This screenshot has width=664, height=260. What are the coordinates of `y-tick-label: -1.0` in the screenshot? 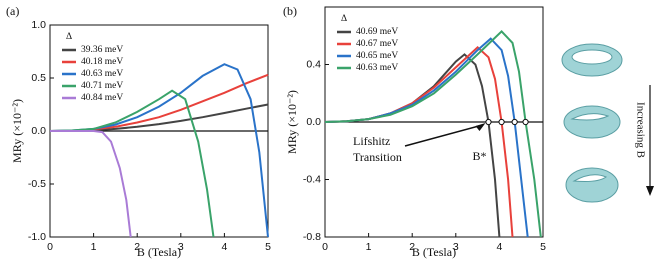 It's located at (37, 237).